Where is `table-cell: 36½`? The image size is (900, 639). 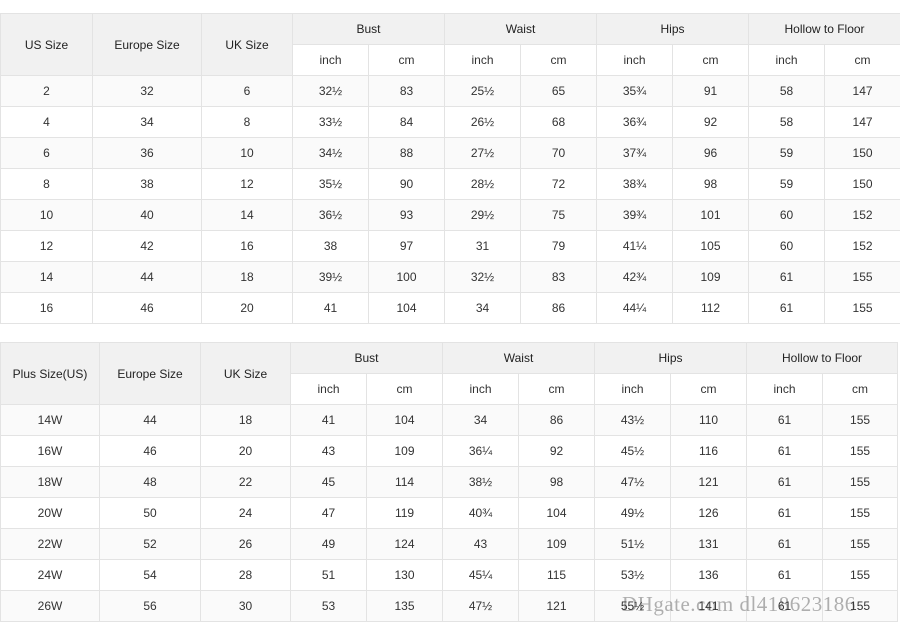
table-cell: 36½ is located at coordinates (330, 215).